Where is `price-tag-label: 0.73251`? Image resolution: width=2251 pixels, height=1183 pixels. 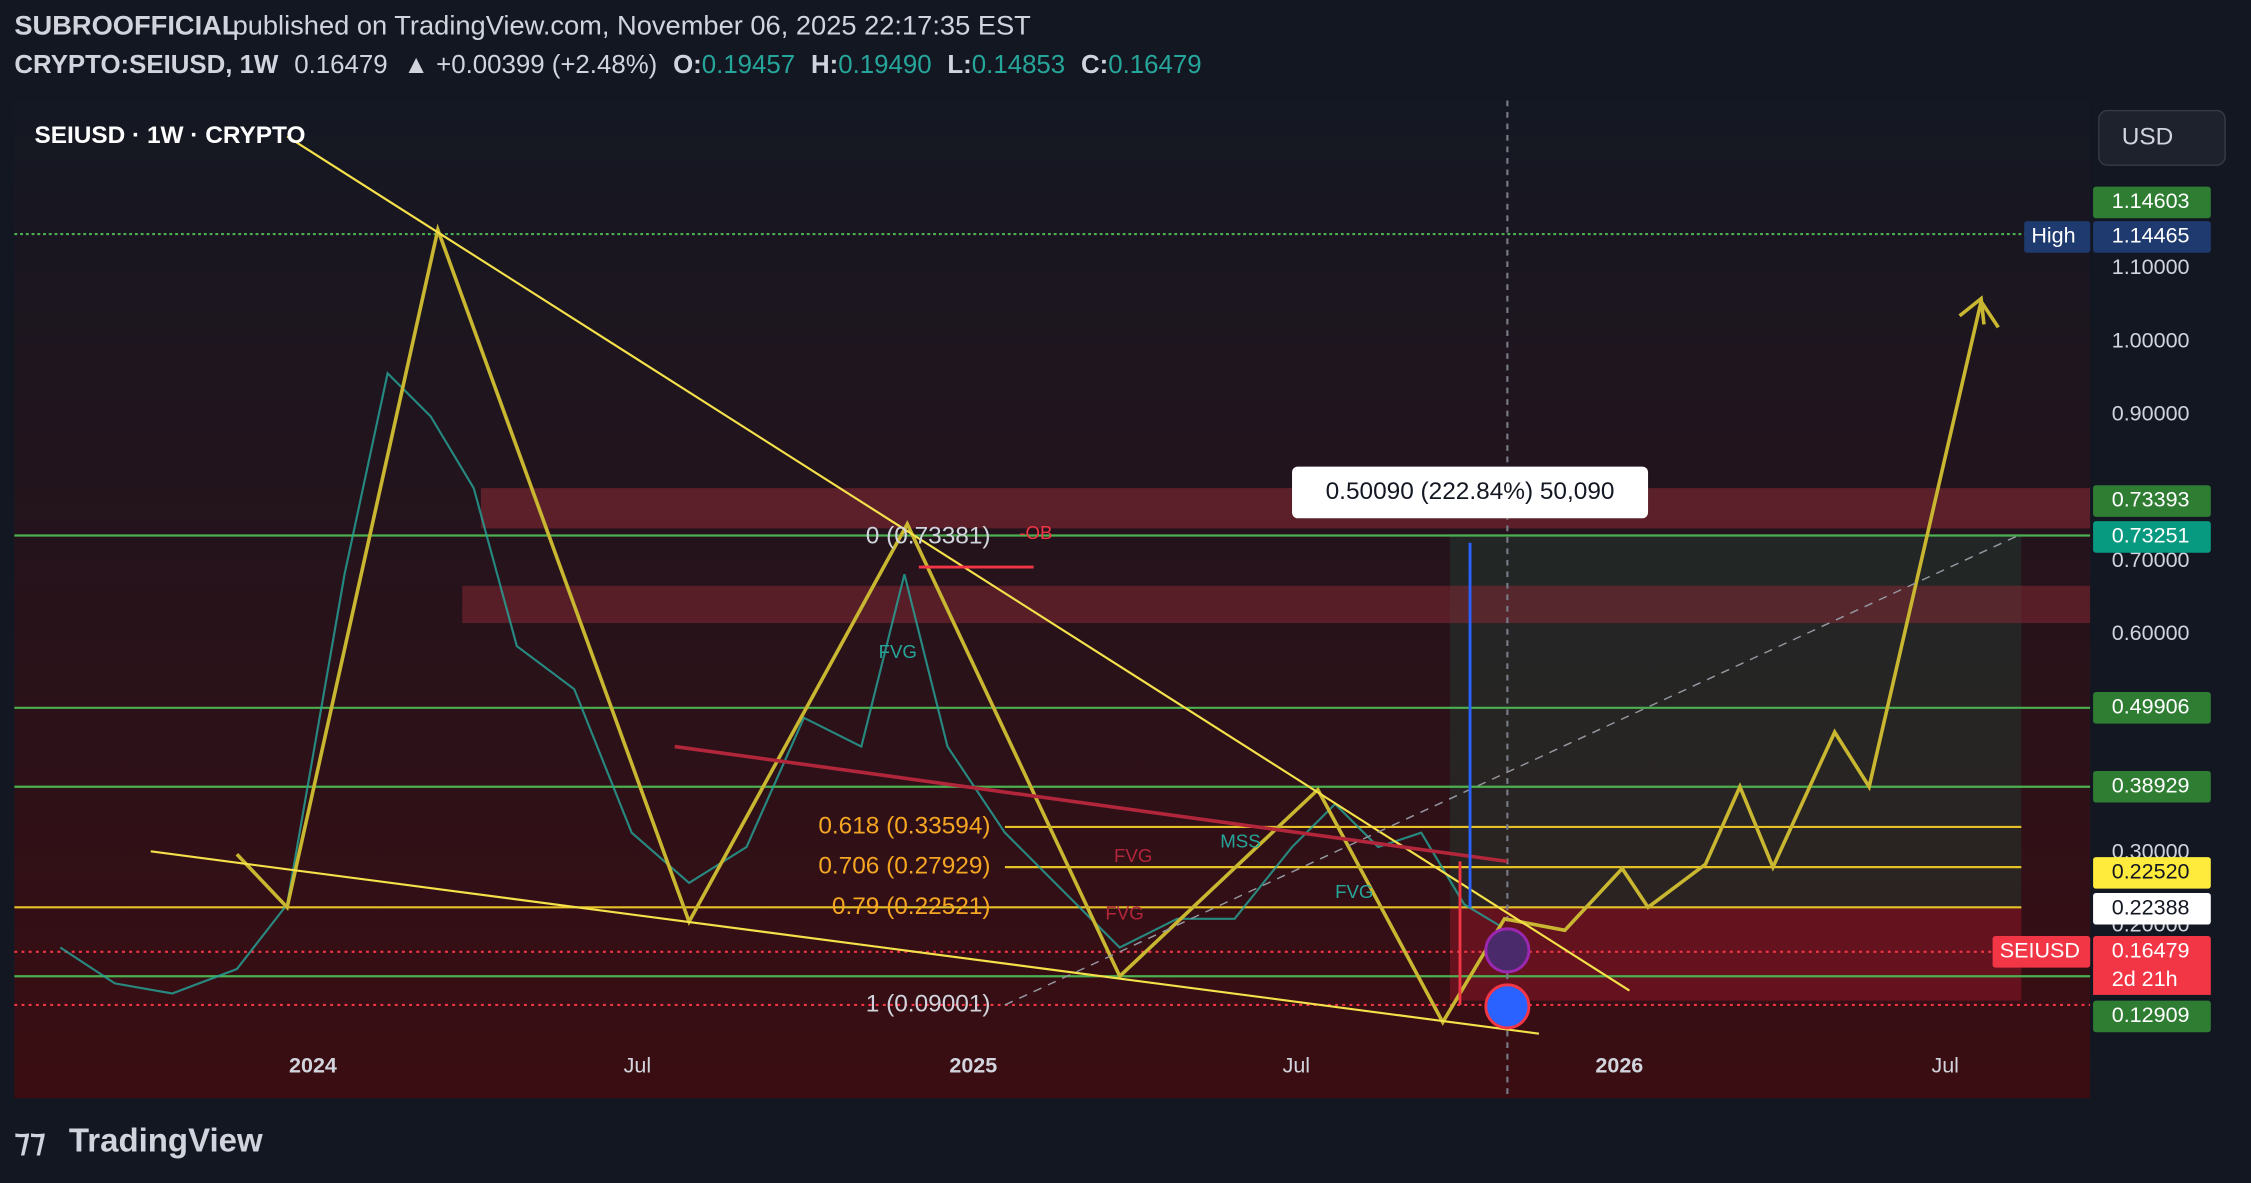 price-tag-label: 0.73251 is located at coordinates (2151, 536).